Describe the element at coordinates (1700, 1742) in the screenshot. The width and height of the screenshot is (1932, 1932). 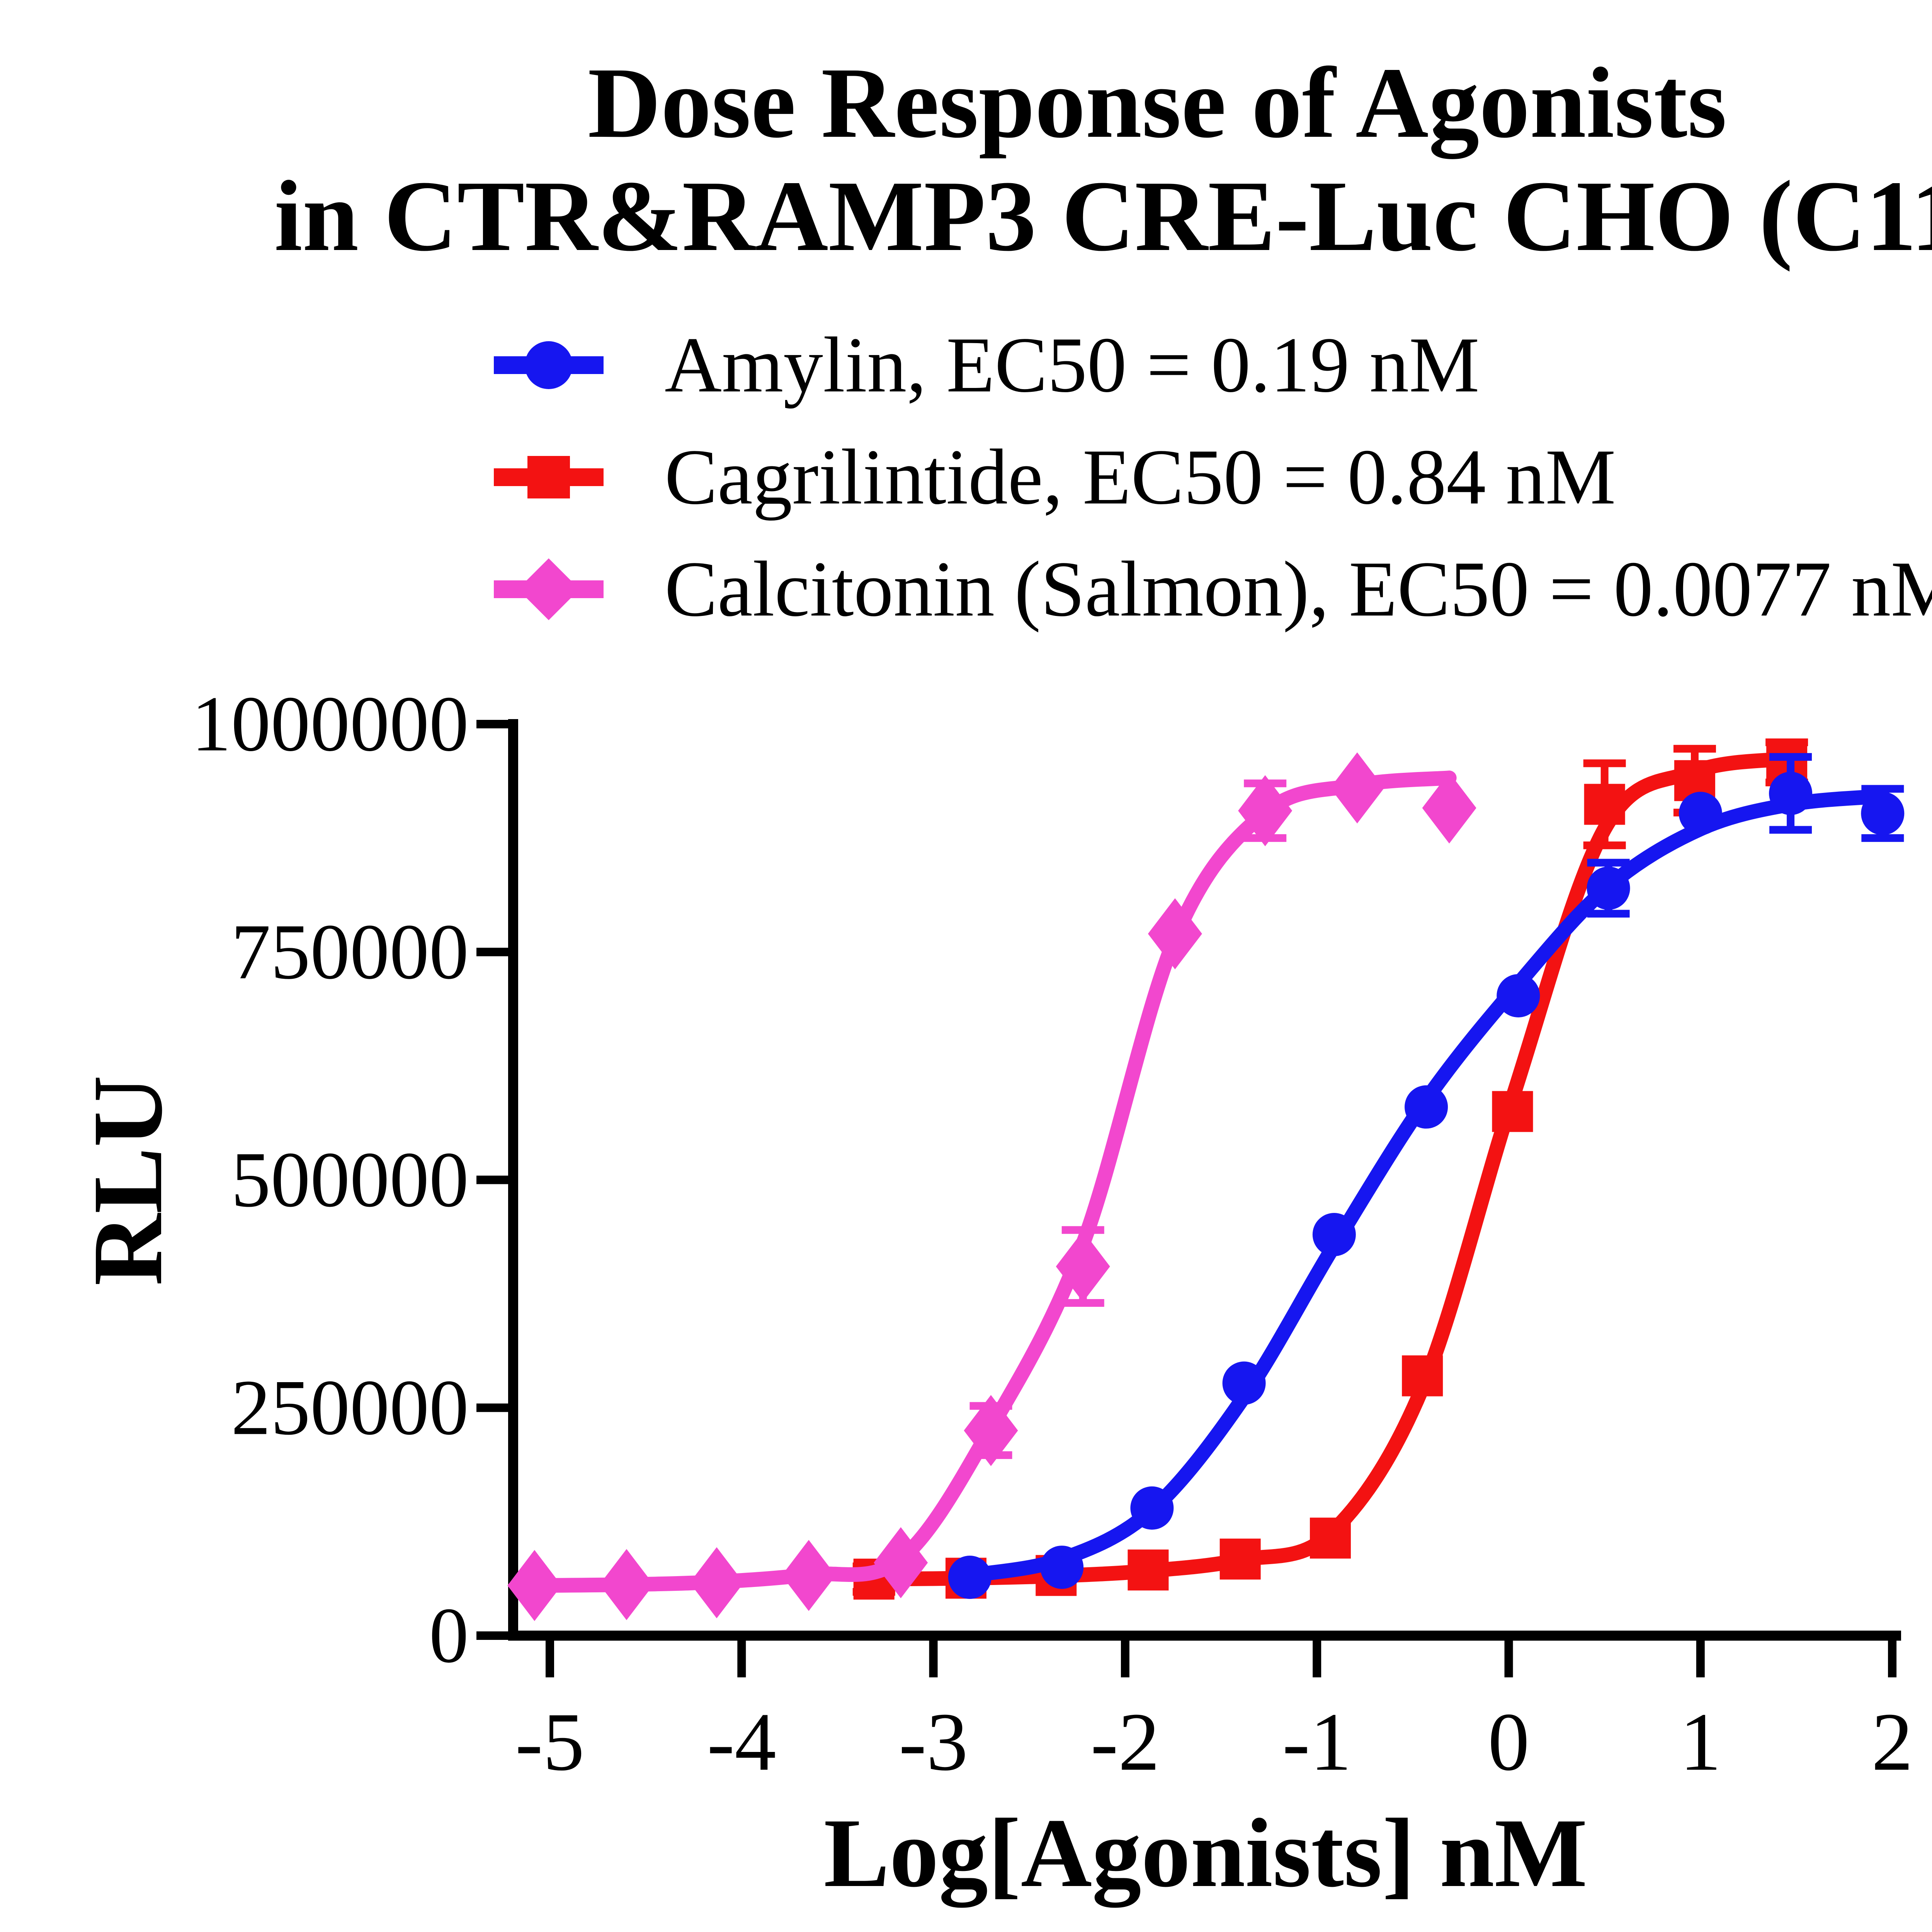
I see `x-tick-label: 1` at that location.